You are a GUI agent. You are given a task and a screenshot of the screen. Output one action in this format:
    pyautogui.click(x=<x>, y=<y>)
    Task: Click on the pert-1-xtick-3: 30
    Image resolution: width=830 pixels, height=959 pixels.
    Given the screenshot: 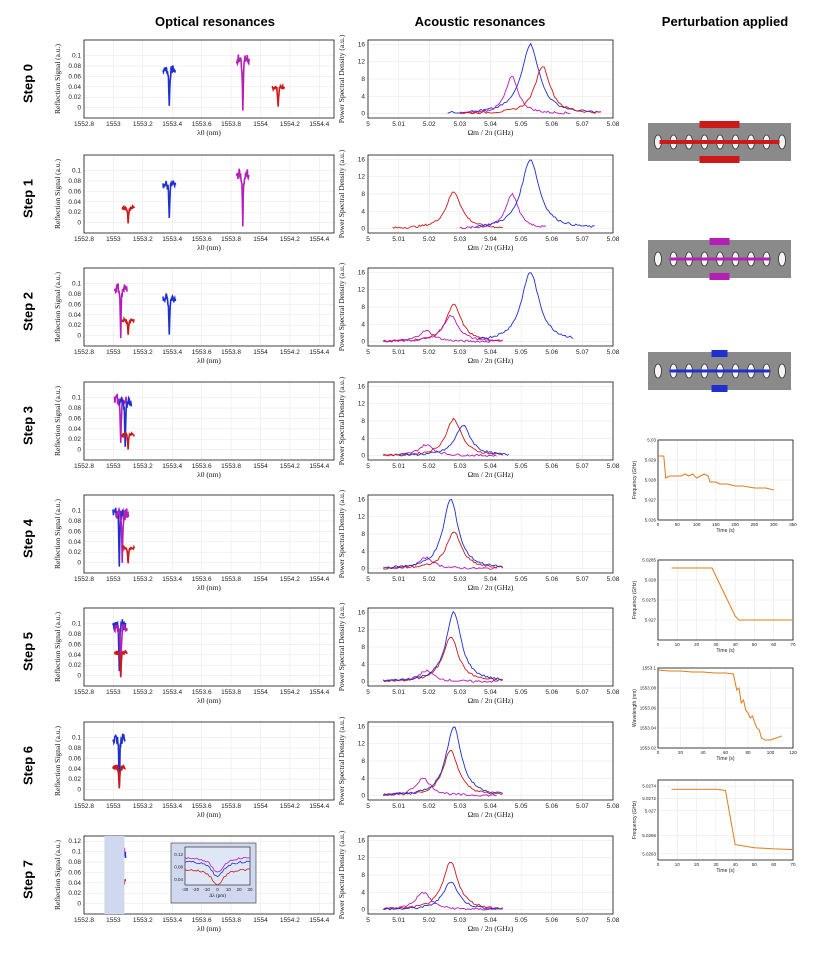 What is the action you would take?
    pyautogui.click(x=716, y=644)
    